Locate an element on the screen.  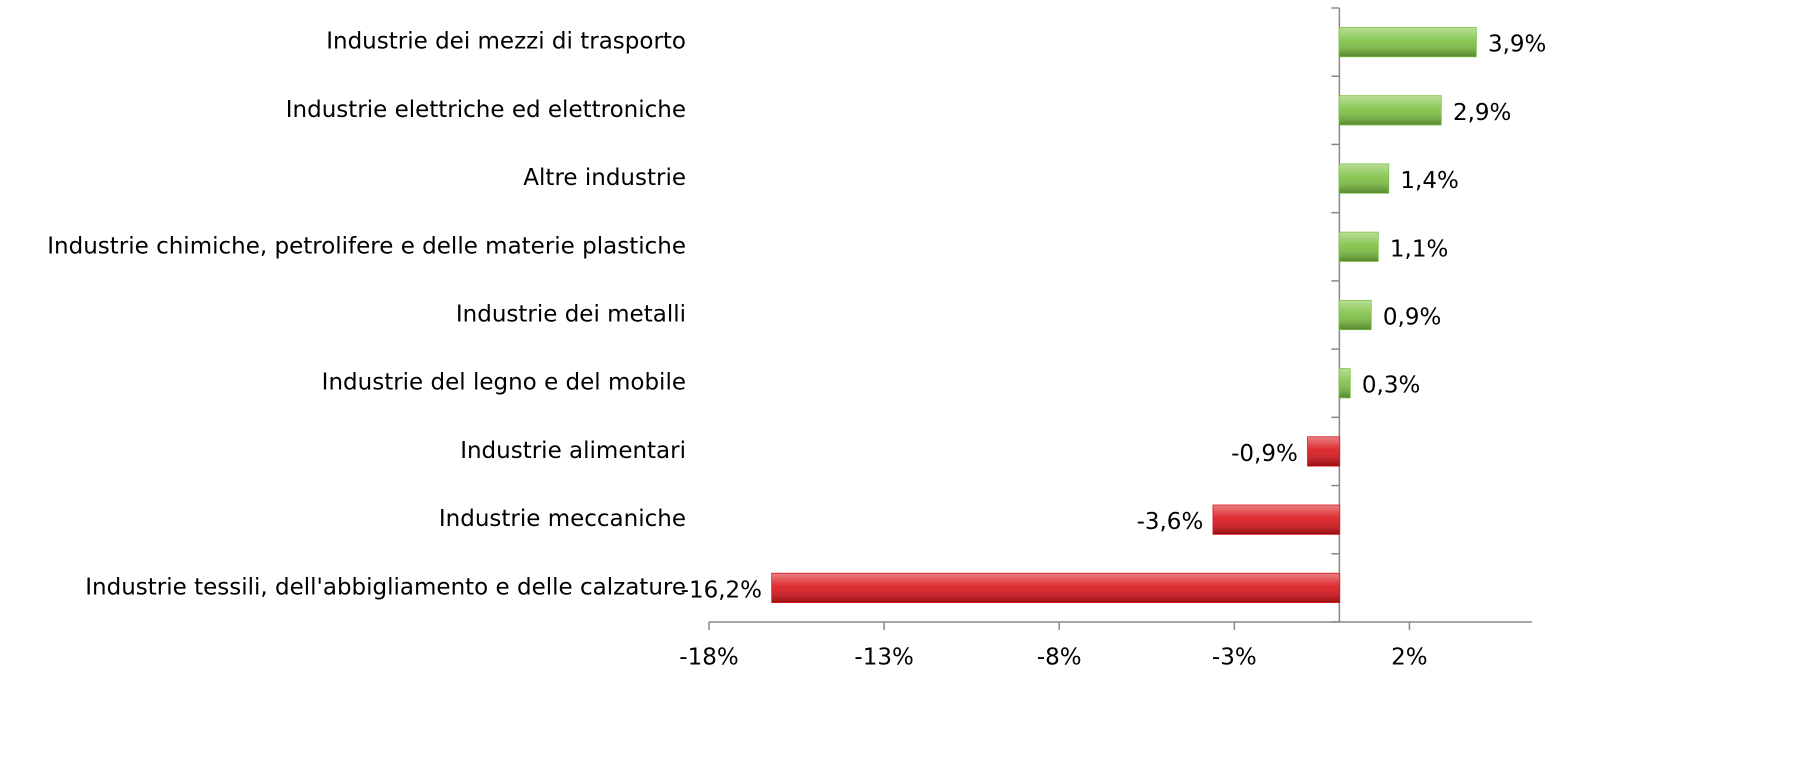
category-label: Industrie alimentari is located at coordinates (573, 451).